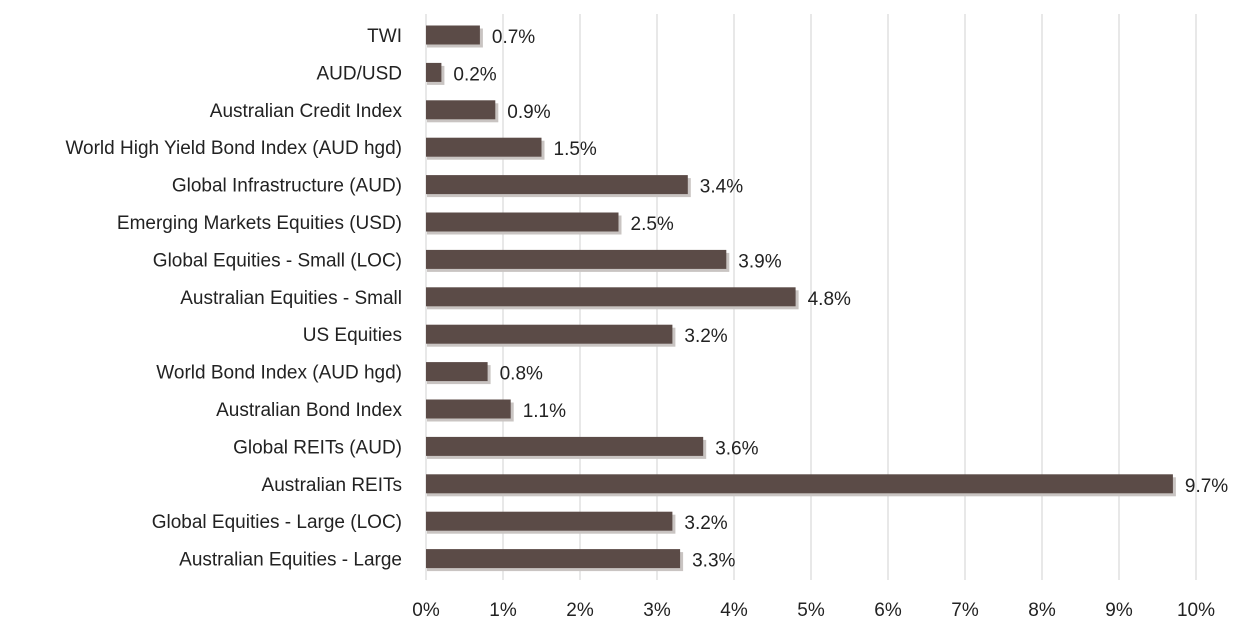  Describe the element at coordinates (1042, 610) in the screenshot. I see `x-tick-label: 8%` at that location.